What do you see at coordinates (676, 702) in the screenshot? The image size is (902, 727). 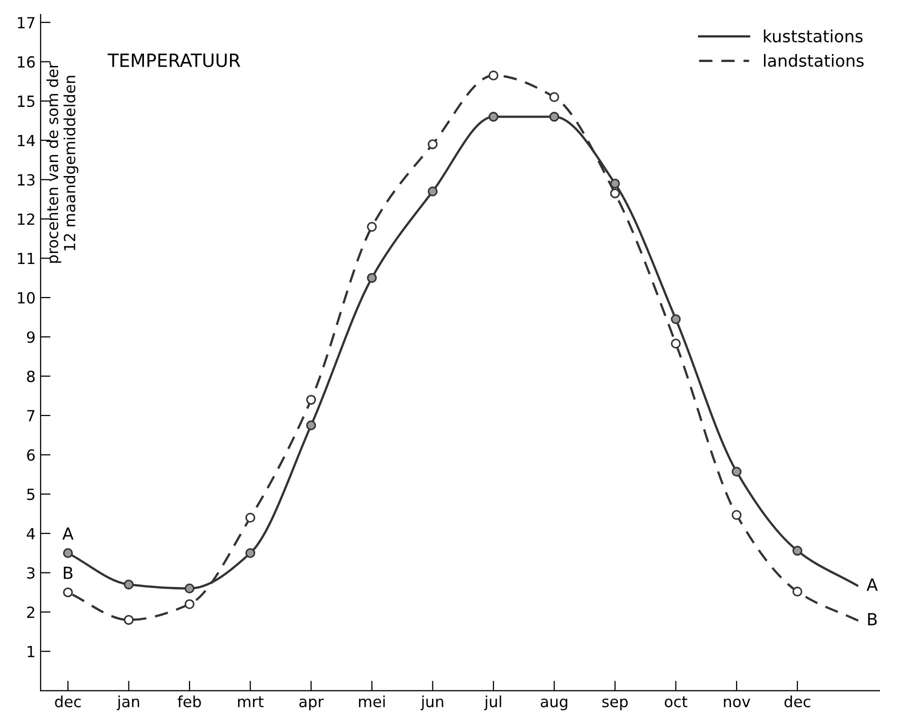 I see `x-tick-label: oct` at bounding box center [676, 702].